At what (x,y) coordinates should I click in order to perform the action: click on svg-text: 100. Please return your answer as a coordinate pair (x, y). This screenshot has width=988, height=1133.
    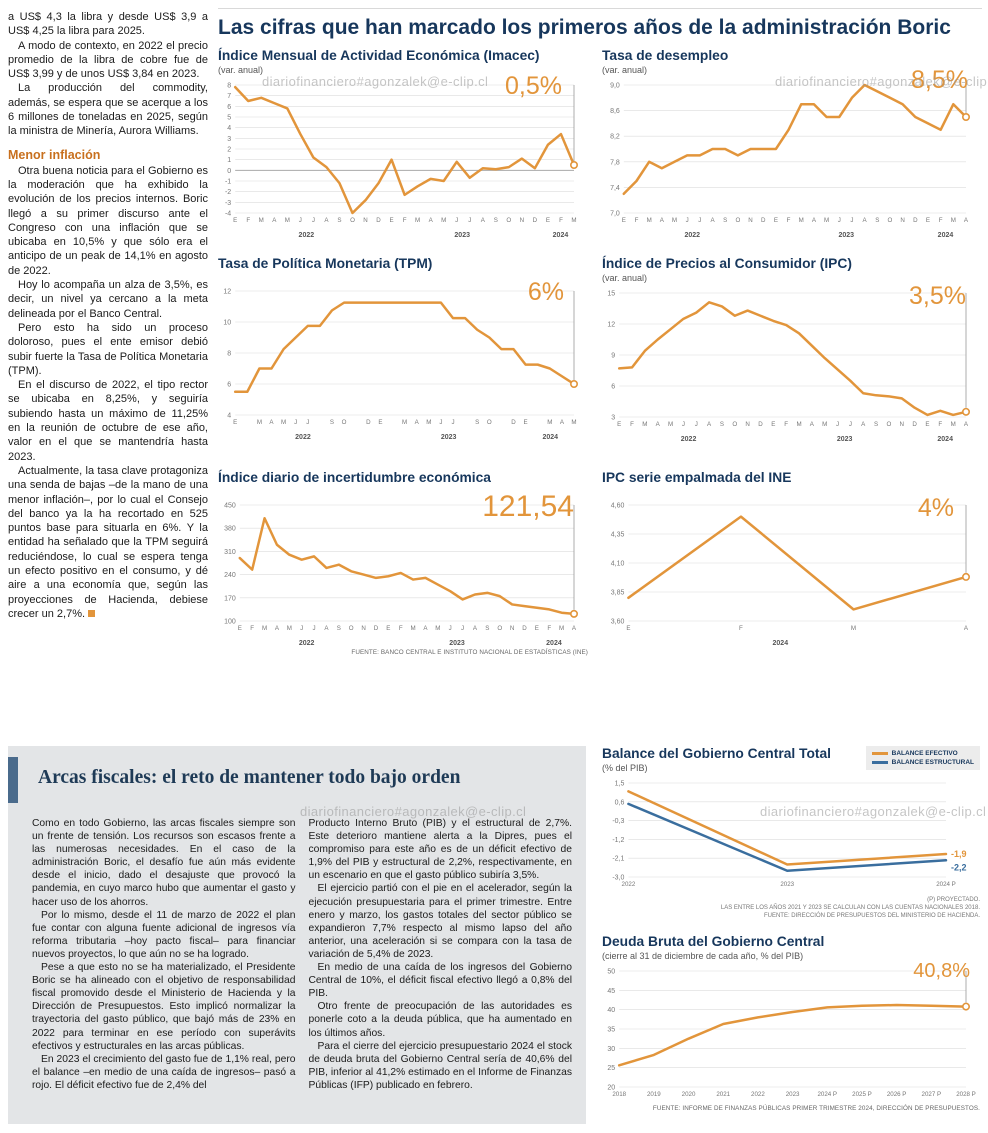
    Looking at the image, I should click on (230, 622).